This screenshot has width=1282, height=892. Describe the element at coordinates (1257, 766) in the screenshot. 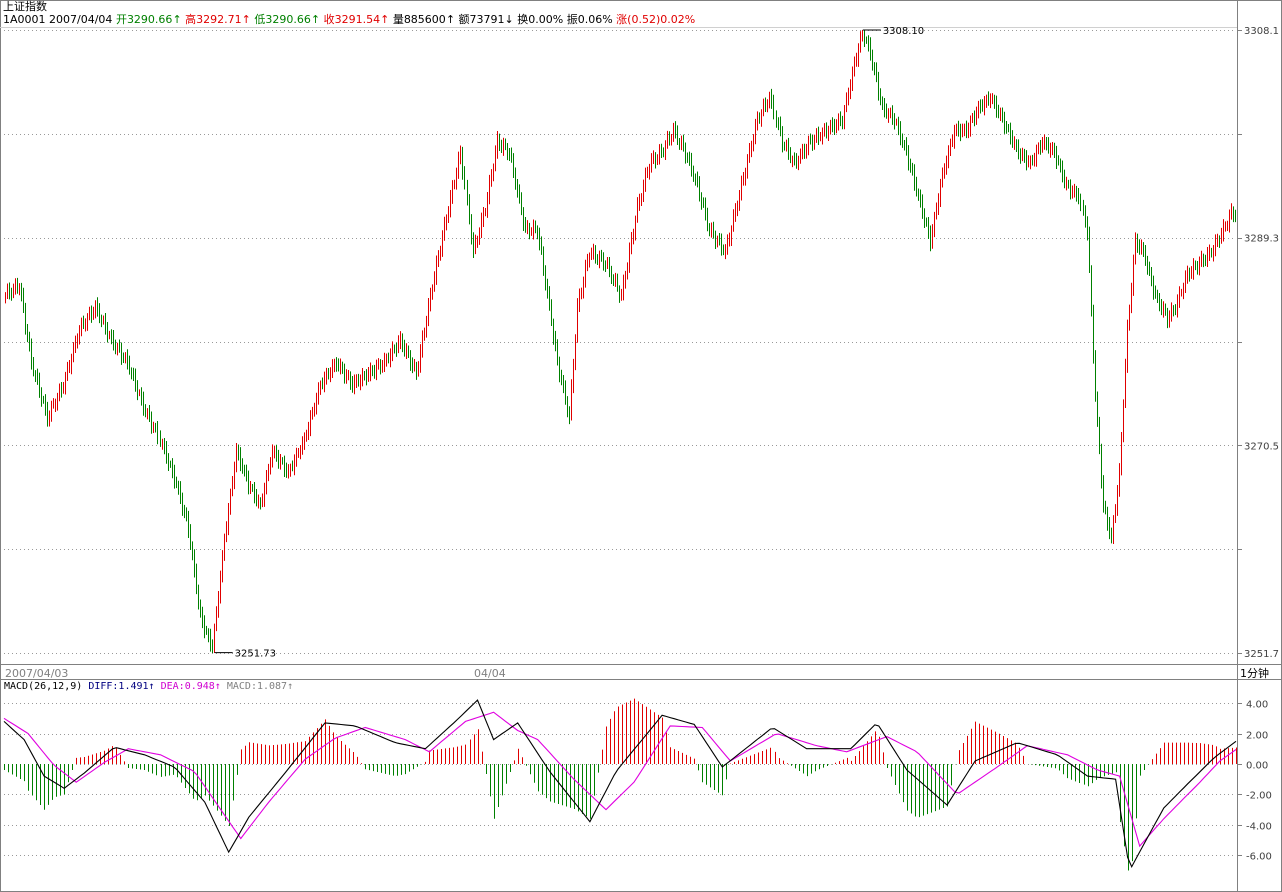

I see `macd-tick-label: 0.00` at that location.